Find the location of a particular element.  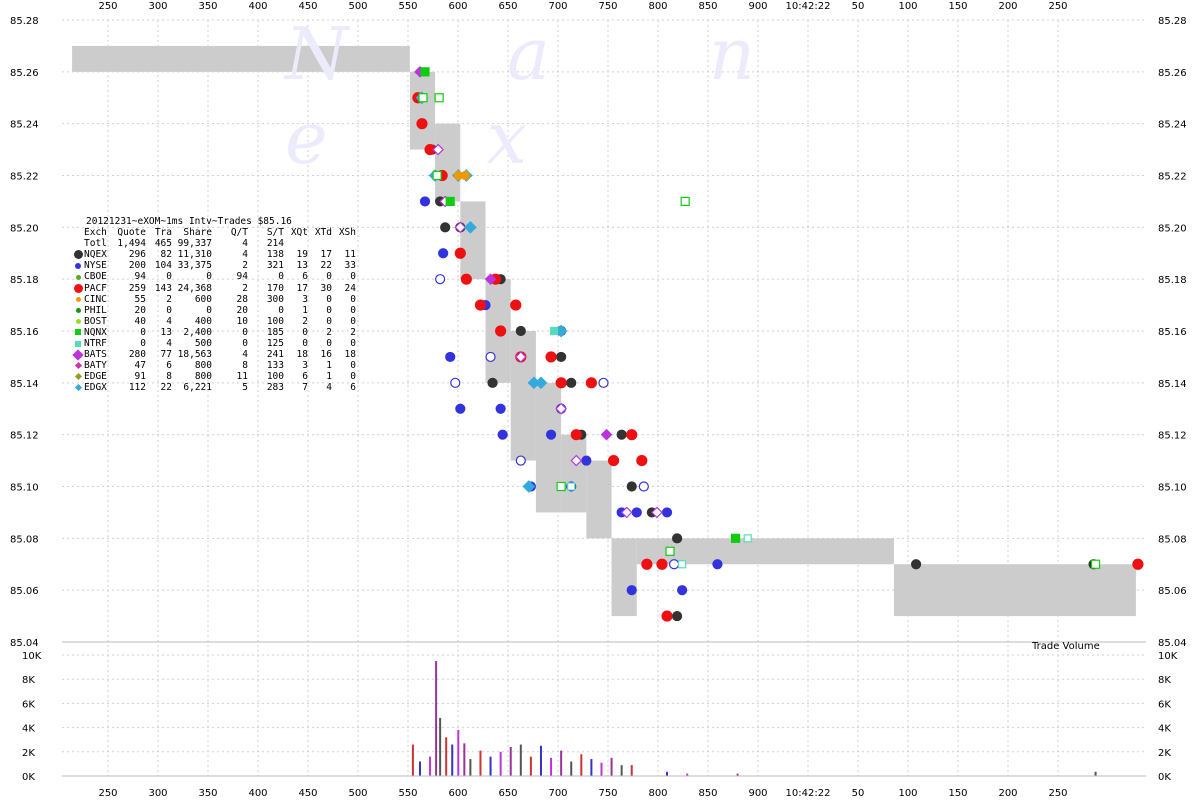

top-tick-label: 650 is located at coordinates (507, 6).